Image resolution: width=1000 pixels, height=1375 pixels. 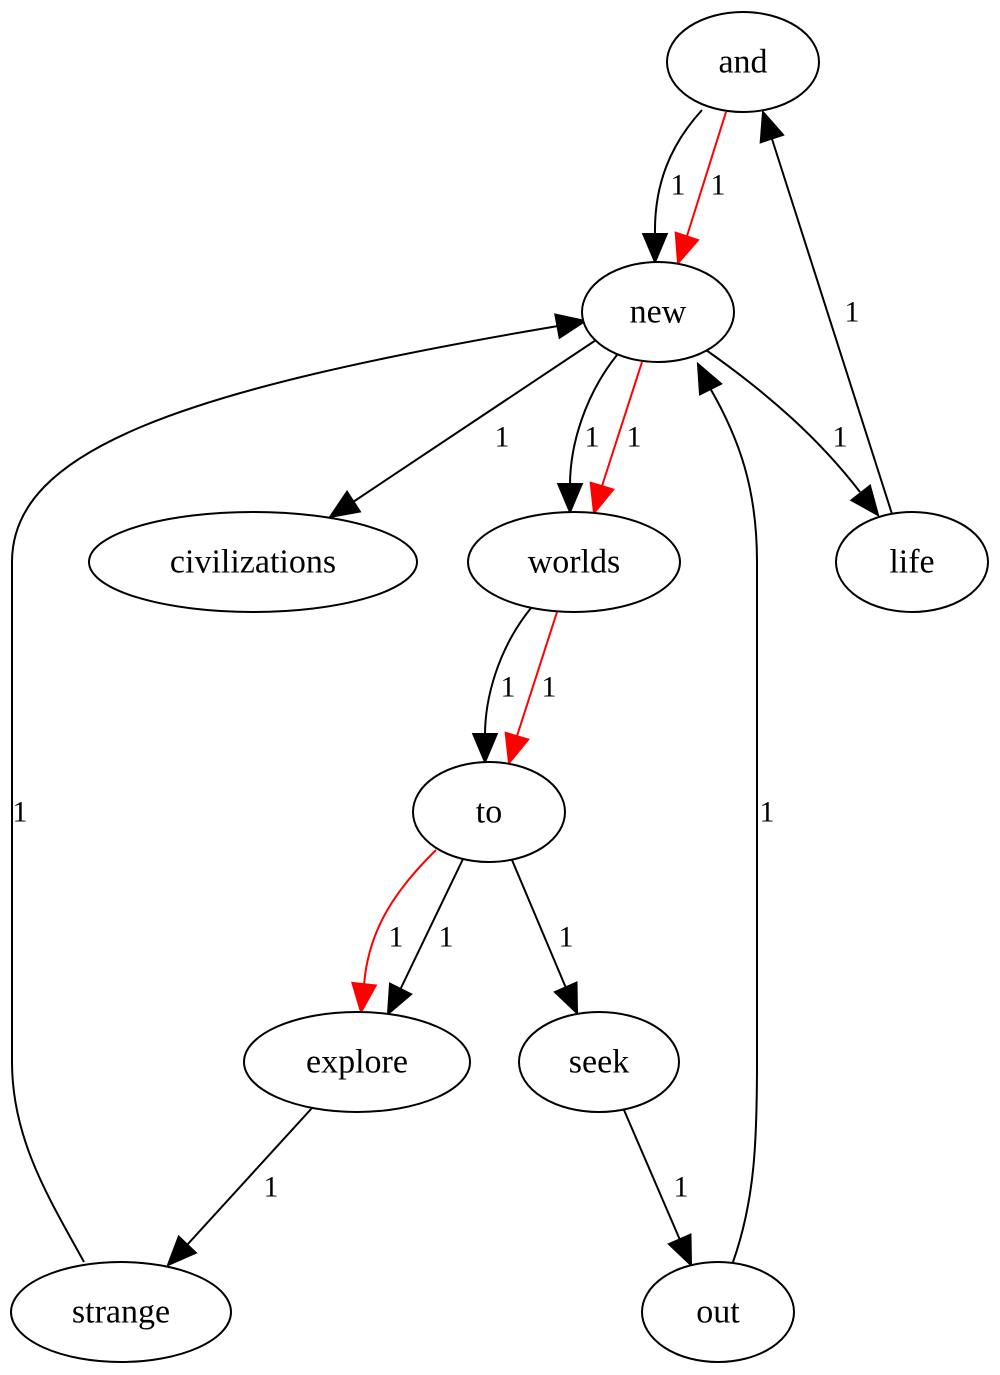 I want to click on edge-new-to-life: 1, so click(x=792, y=433).